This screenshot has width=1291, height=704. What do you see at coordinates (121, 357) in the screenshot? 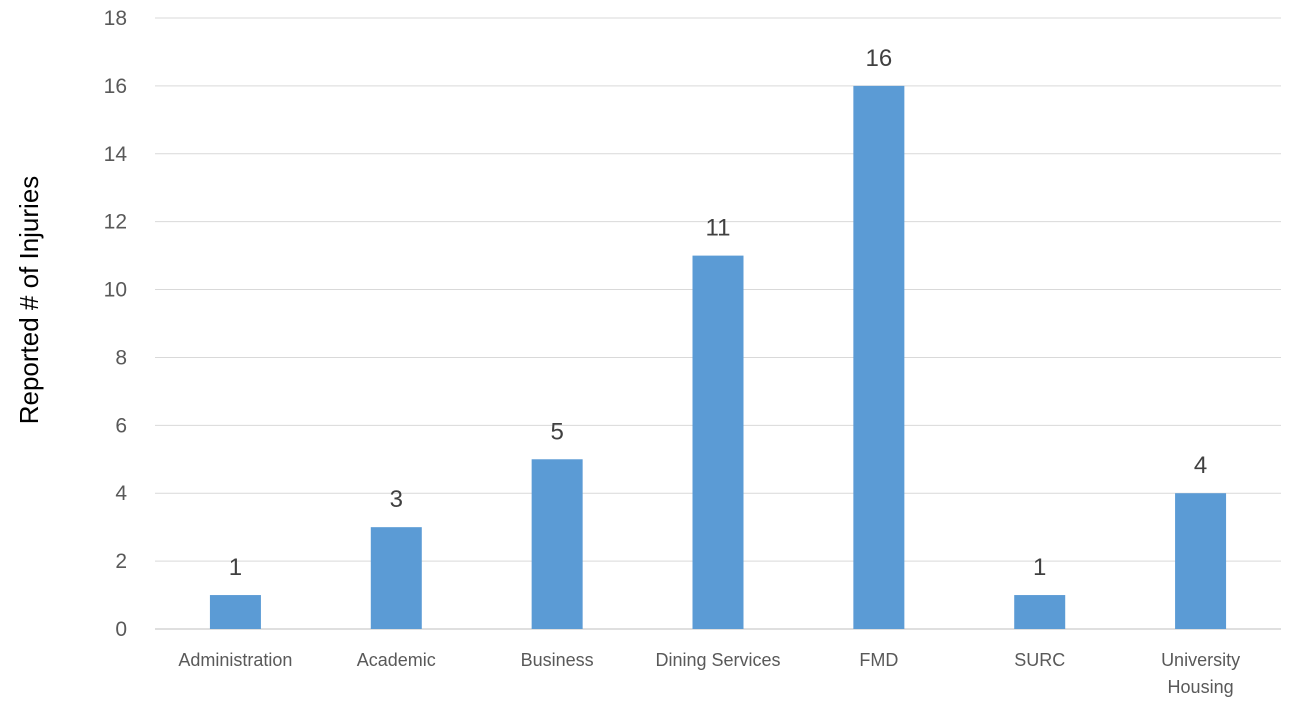
I see `y-tick-label: 8` at bounding box center [121, 357].